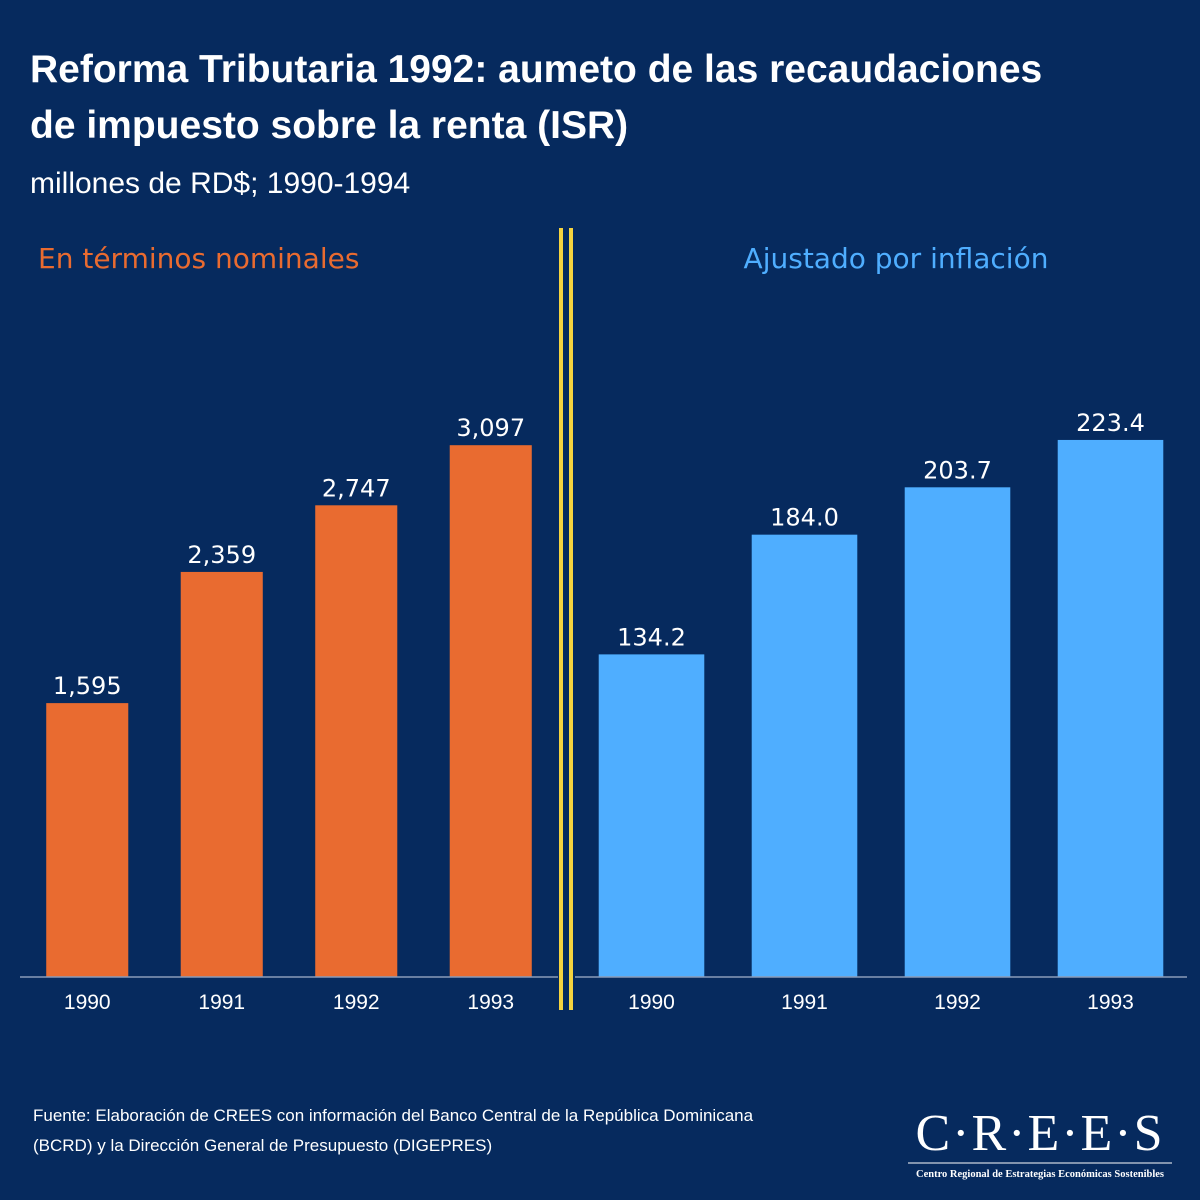 The height and width of the screenshot is (1200, 1200). Describe the element at coordinates (1039, 1133) in the screenshot. I see `logo: C·R·E·E·S` at that location.